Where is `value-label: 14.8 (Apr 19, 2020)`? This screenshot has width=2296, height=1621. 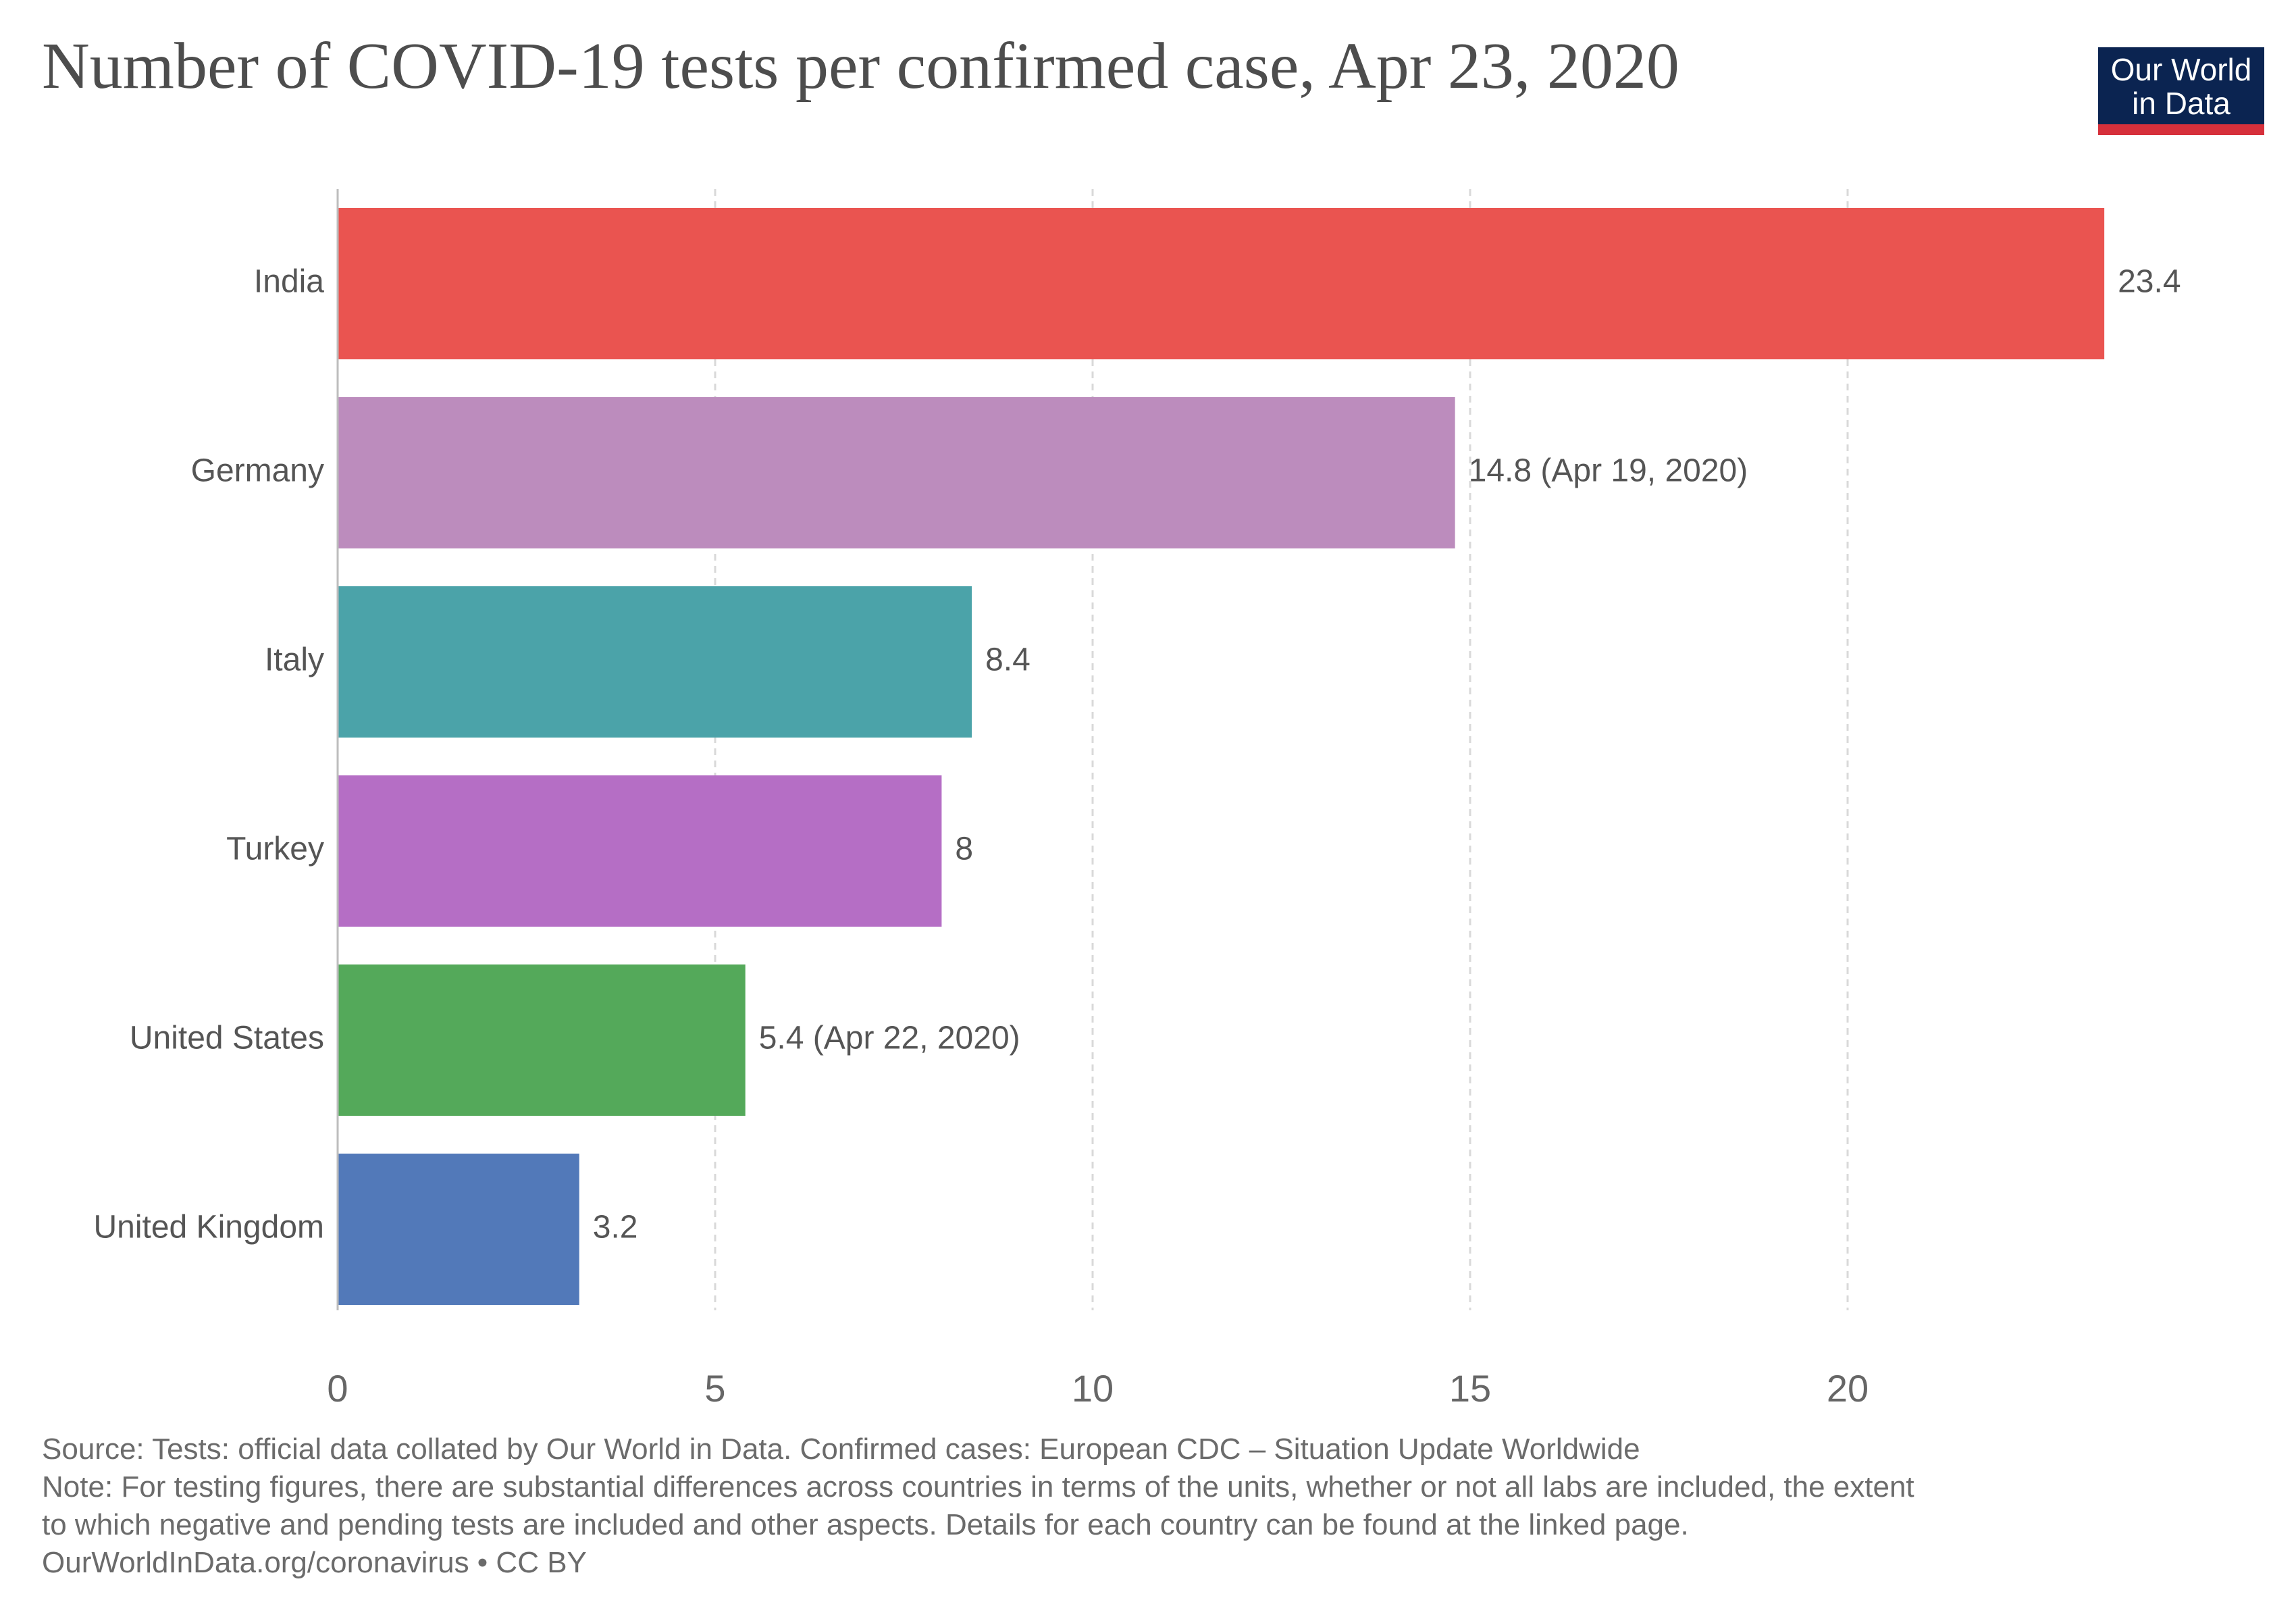 value-label: 14.8 (Apr 19, 2020) is located at coordinates (1608, 471).